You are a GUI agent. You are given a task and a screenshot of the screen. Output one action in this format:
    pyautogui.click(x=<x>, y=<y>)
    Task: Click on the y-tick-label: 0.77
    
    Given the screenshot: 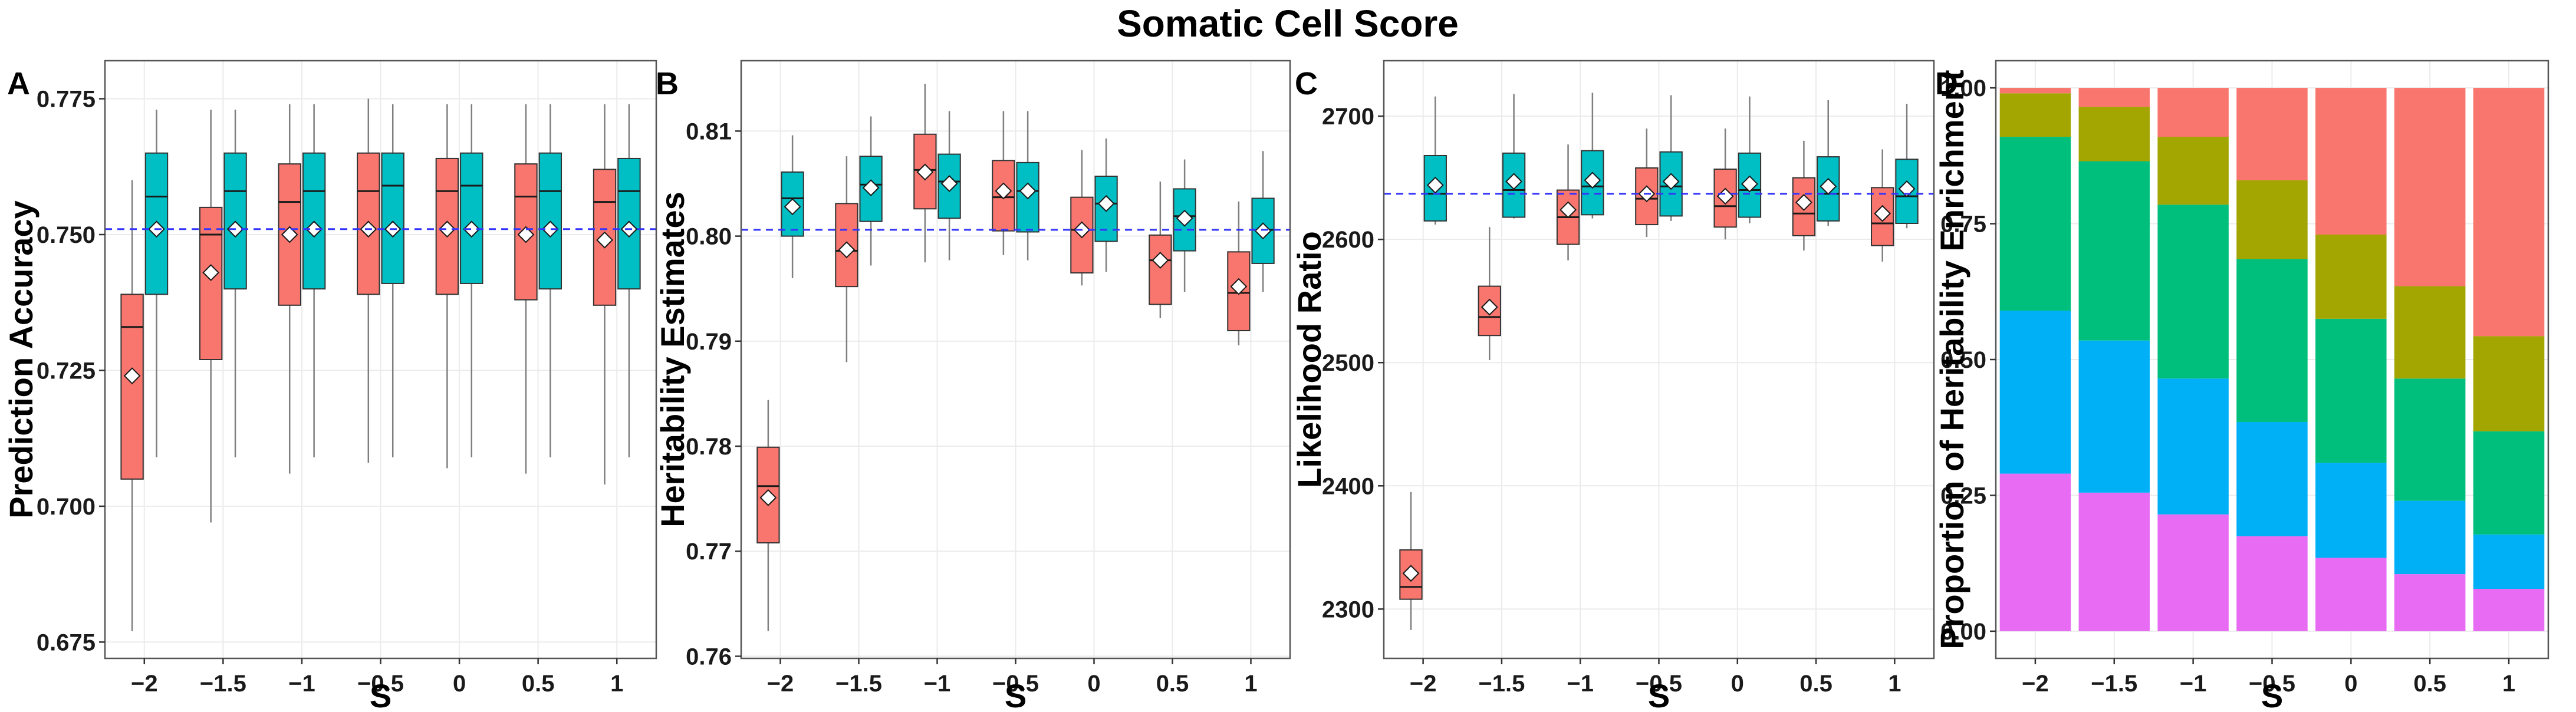 What is the action you would take?
    pyautogui.click(x=709, y=552)
    